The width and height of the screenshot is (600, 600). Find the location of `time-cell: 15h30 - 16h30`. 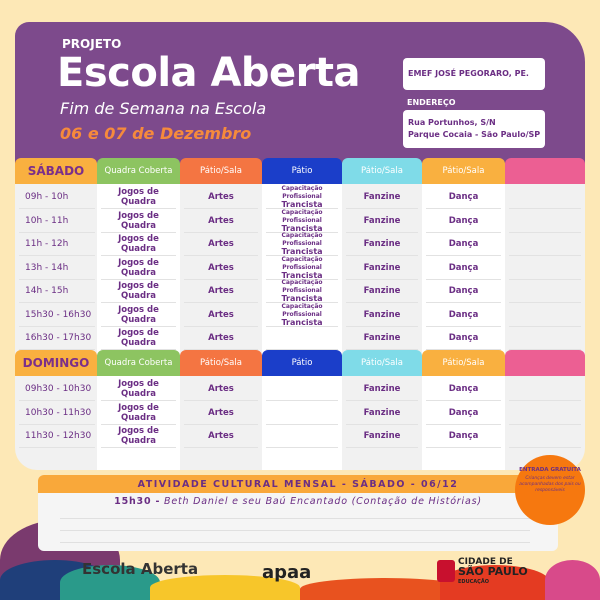

time-cell: 15h30 - 16h30 is located at coordinates (57, 315).